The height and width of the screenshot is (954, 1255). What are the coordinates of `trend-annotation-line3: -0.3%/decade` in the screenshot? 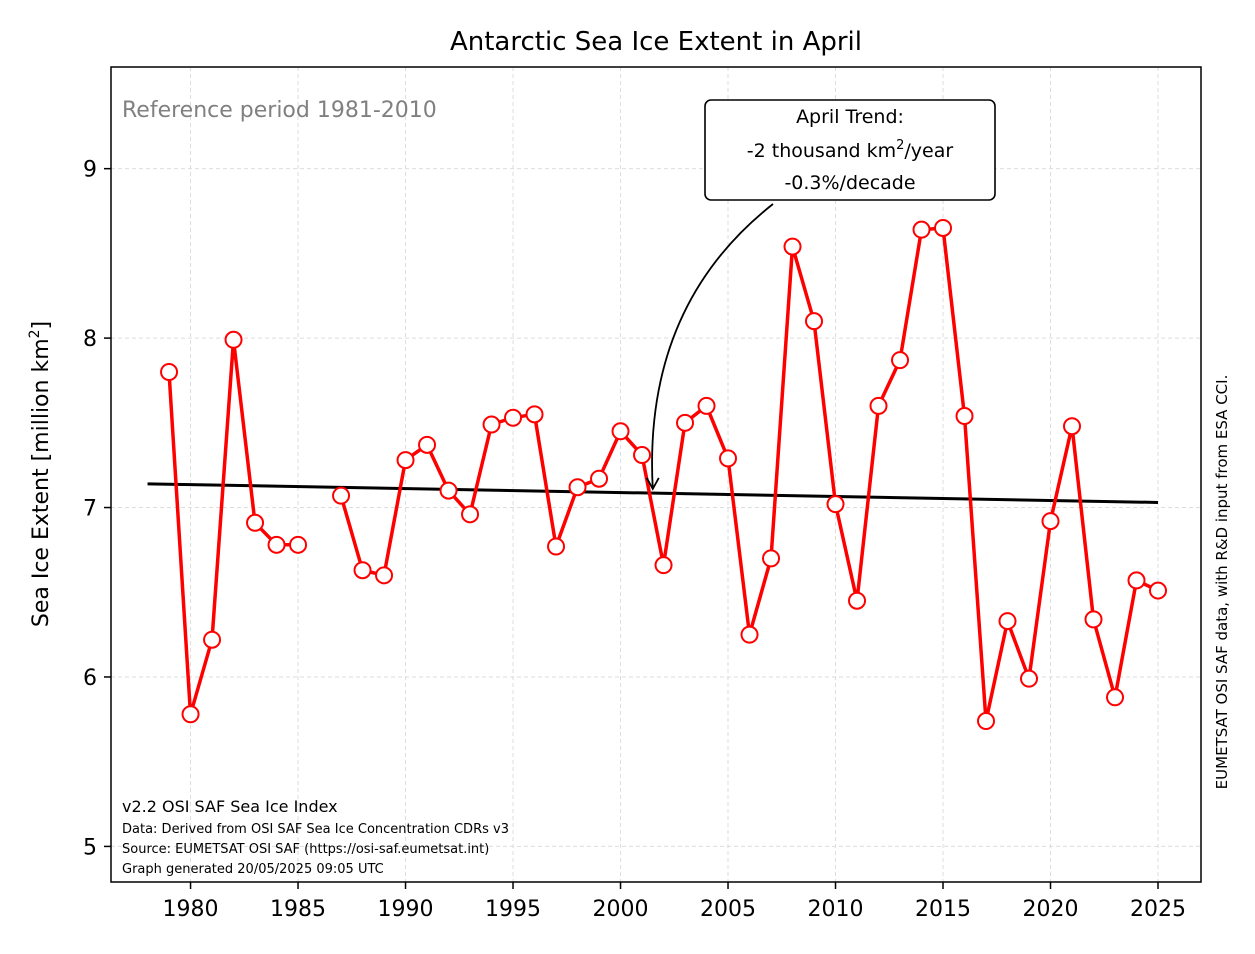 It's located at (849, 183).